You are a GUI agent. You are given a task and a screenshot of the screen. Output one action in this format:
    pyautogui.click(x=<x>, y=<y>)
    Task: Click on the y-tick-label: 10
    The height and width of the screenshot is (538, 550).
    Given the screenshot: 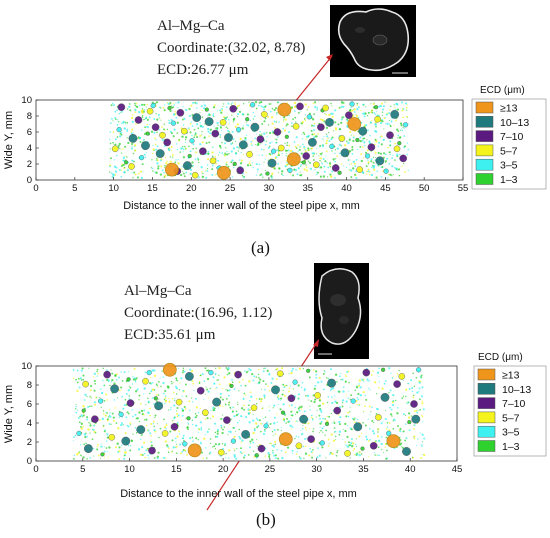 What is the action you would take?
    pyautogui.click(x=26, y=100)
    